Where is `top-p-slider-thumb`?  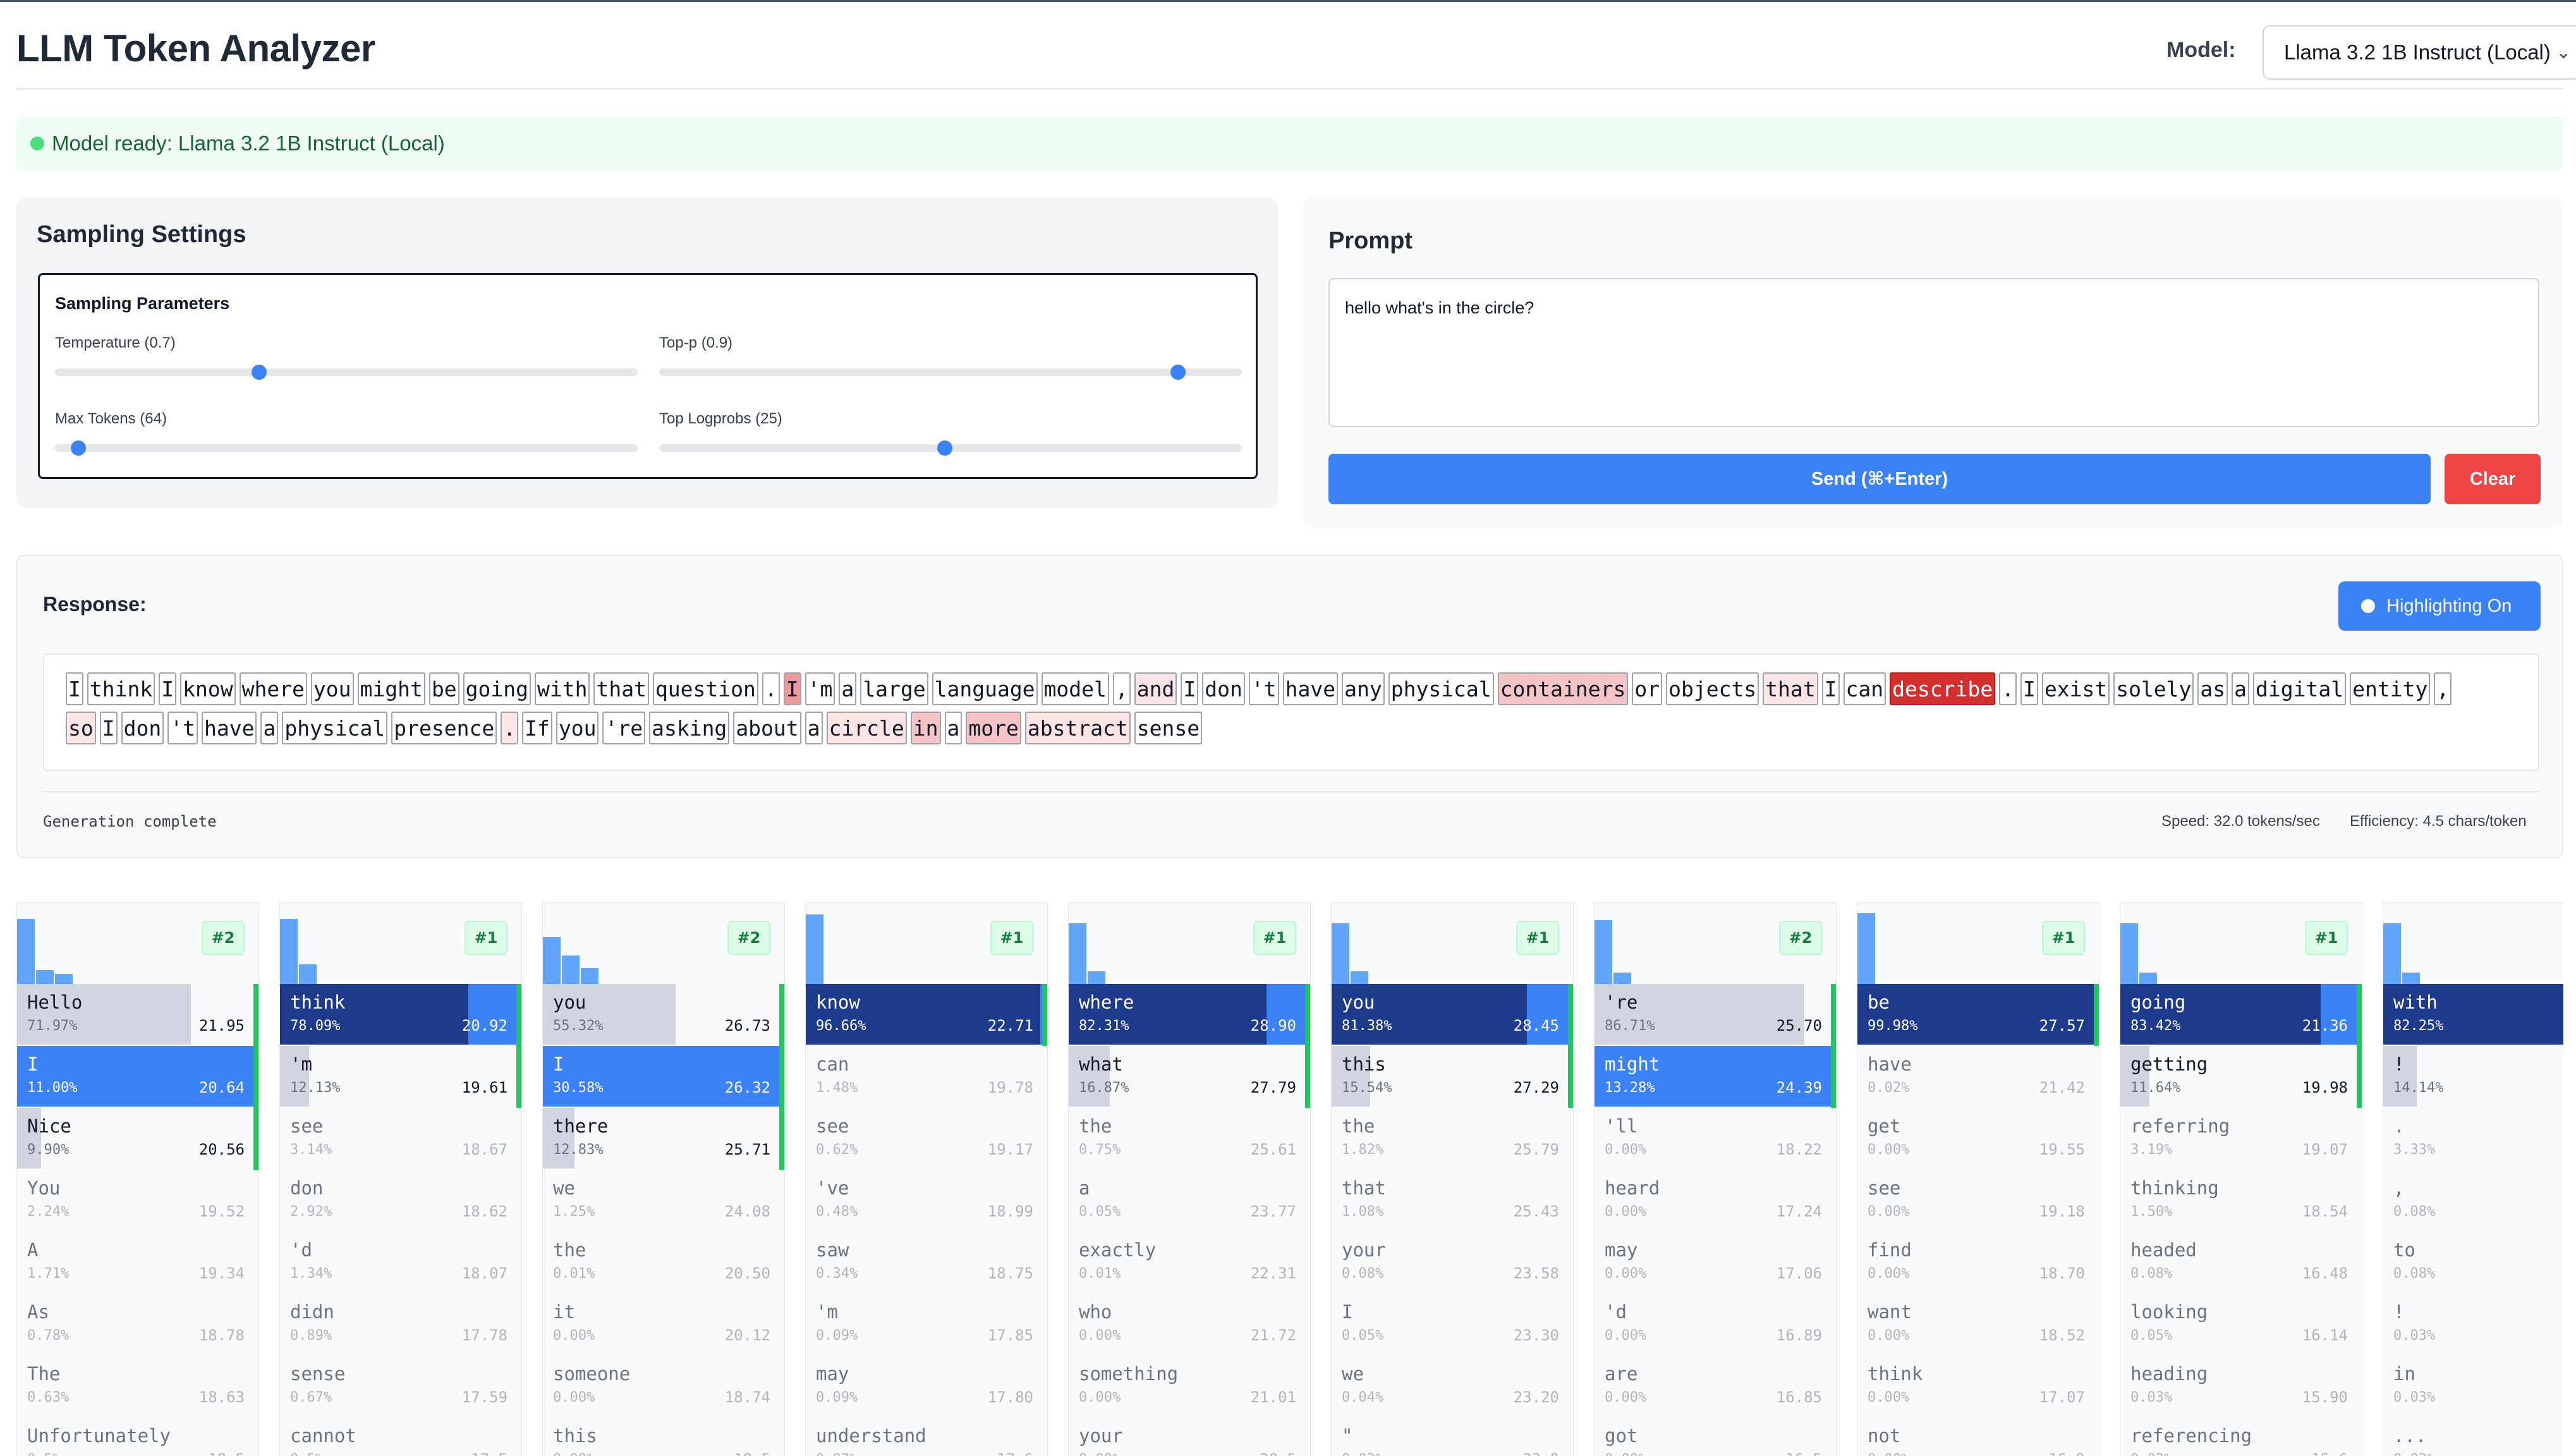 top-p-slider-thumb is located at coordinates (1178, 372).